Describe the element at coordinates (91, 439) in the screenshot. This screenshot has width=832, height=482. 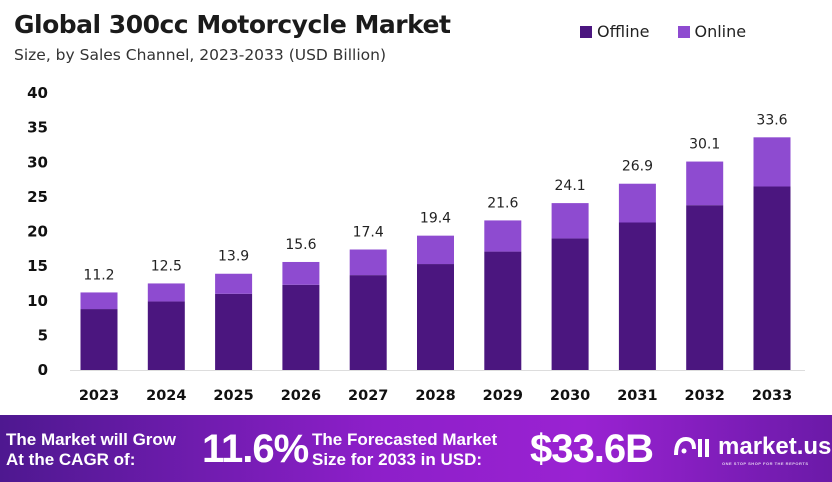
I see `cagr-label-line: The Market will Grow` at that location.